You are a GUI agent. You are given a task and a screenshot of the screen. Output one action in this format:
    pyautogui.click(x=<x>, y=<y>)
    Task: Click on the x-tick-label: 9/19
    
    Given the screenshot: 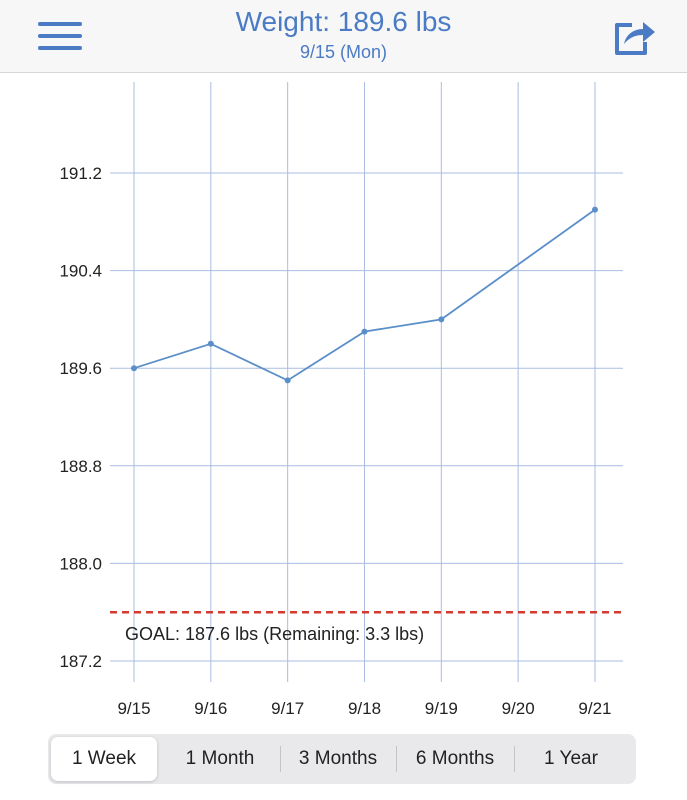 What is the action you would take?
    pyautogui.click(x=441, y=708)
    